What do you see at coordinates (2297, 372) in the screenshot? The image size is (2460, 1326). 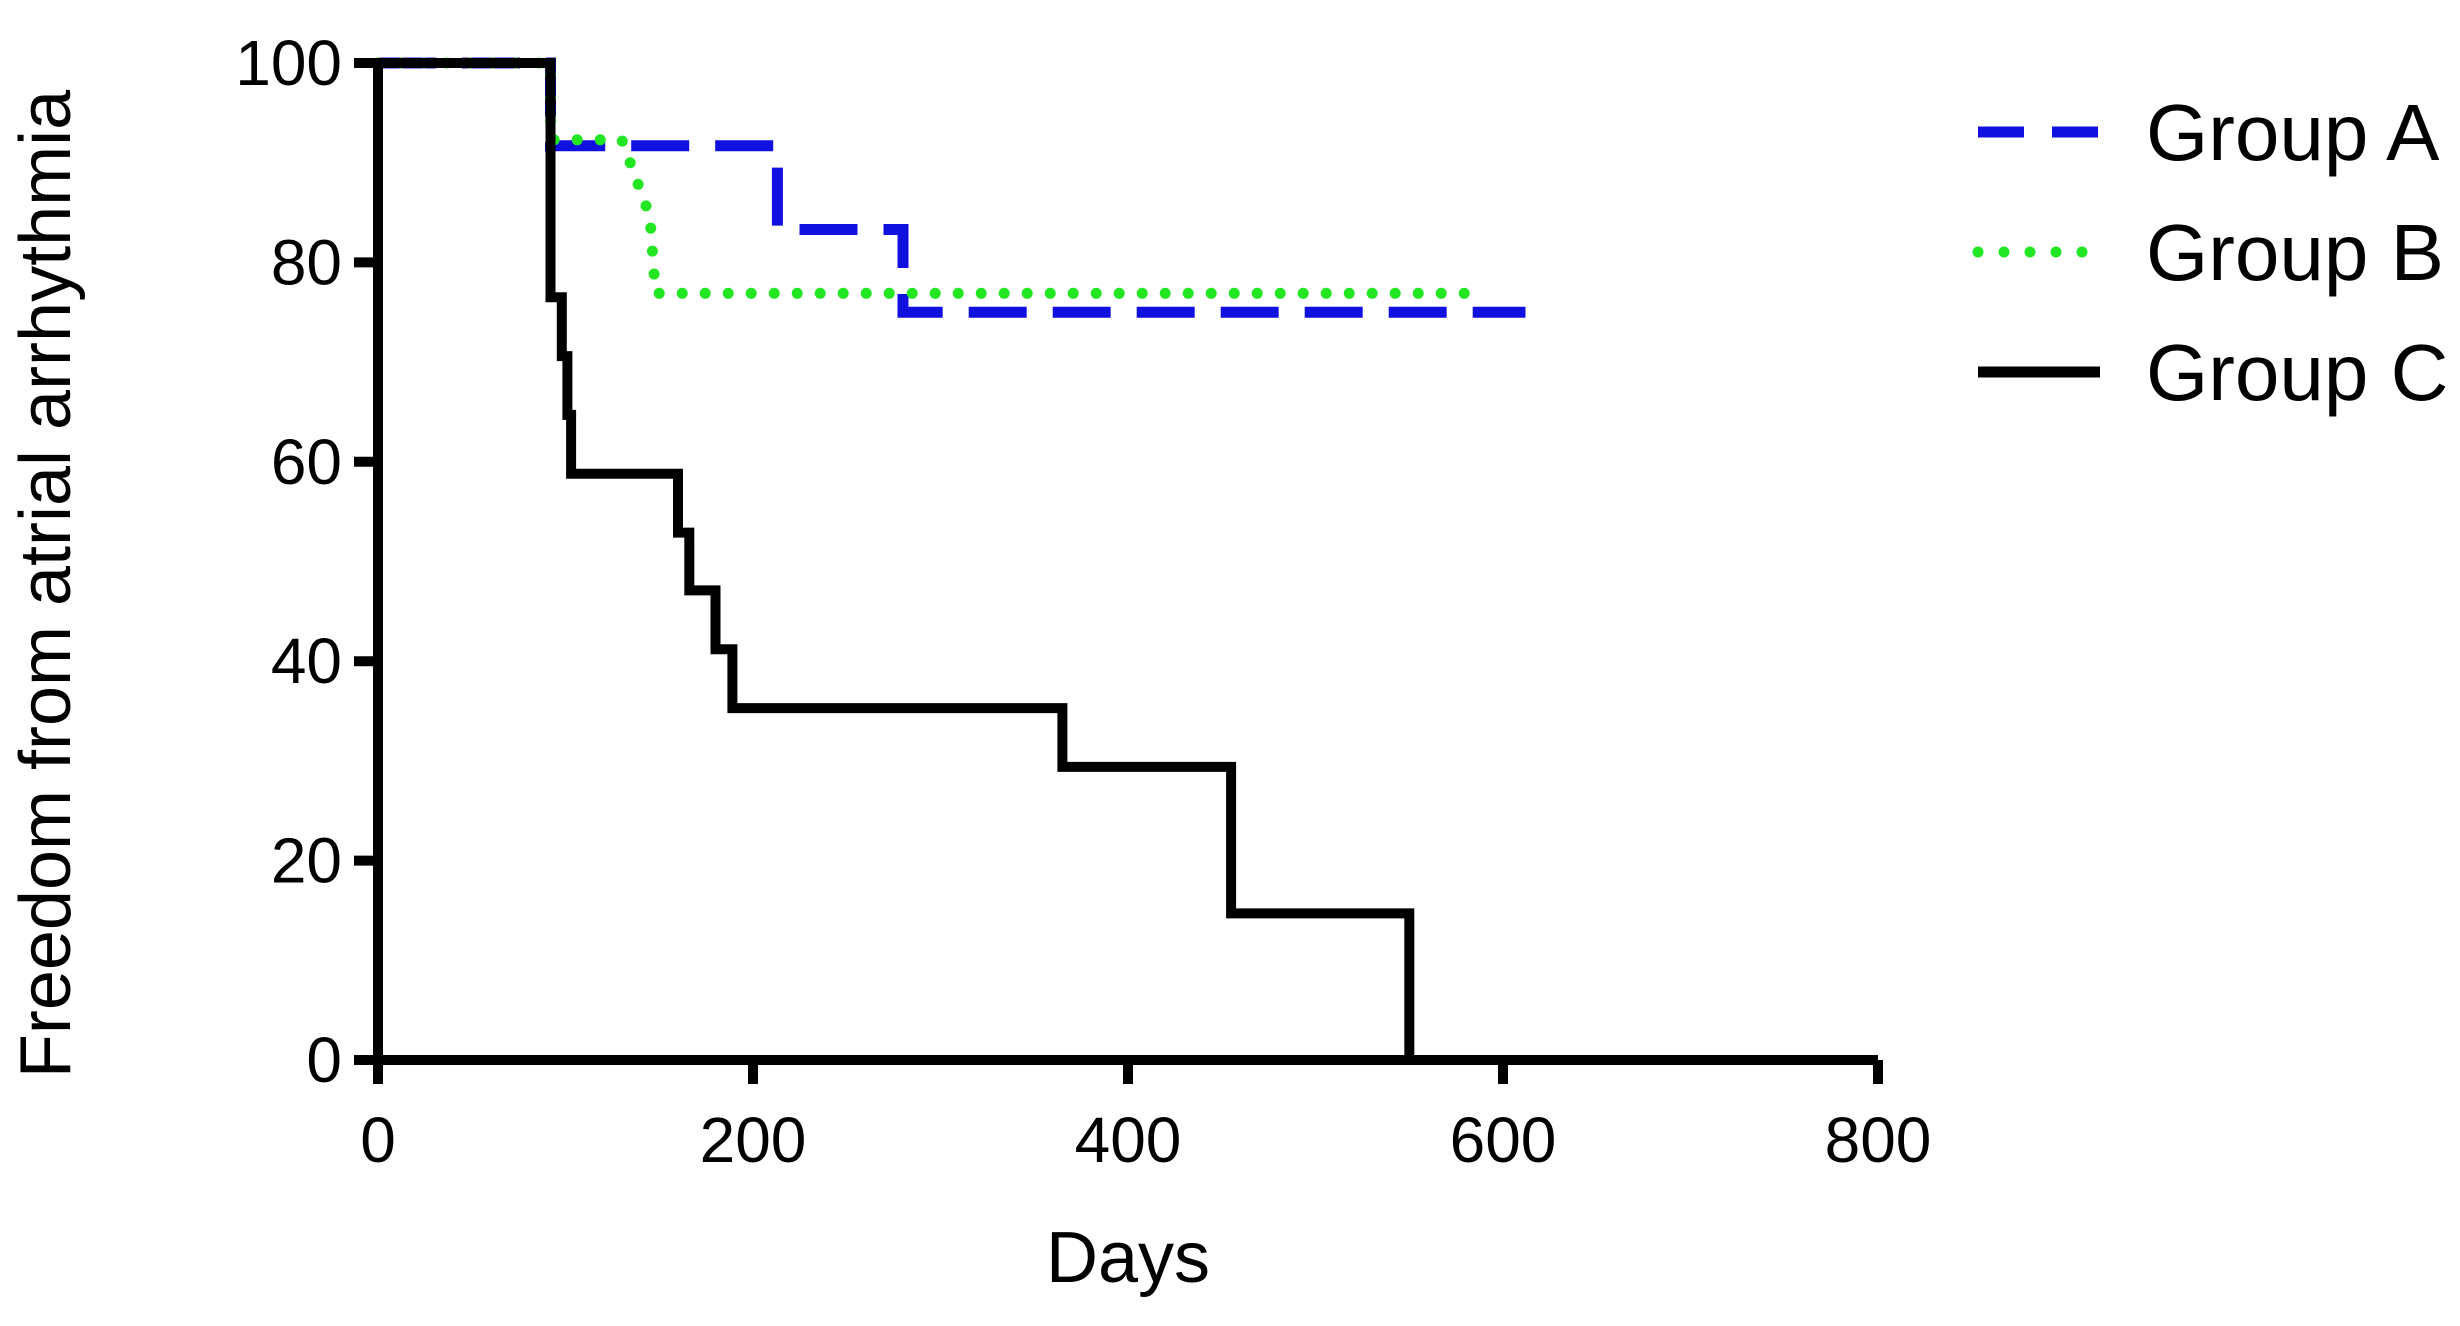 I see `legend-label-group-c: Group C` at bounding box center [2297, 372].